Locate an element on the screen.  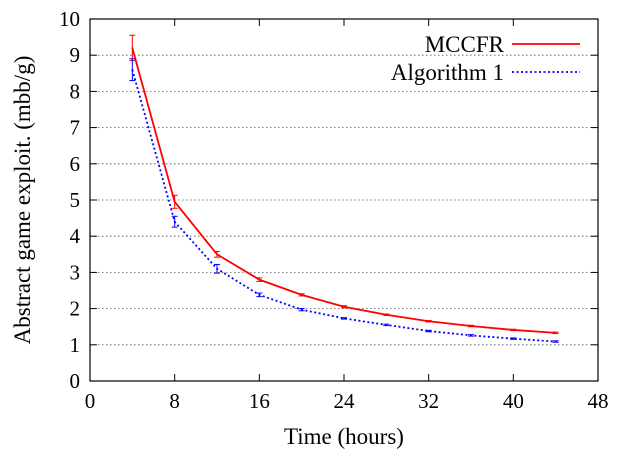
y-tick-label: 5 is located at coordinates (75, 200).